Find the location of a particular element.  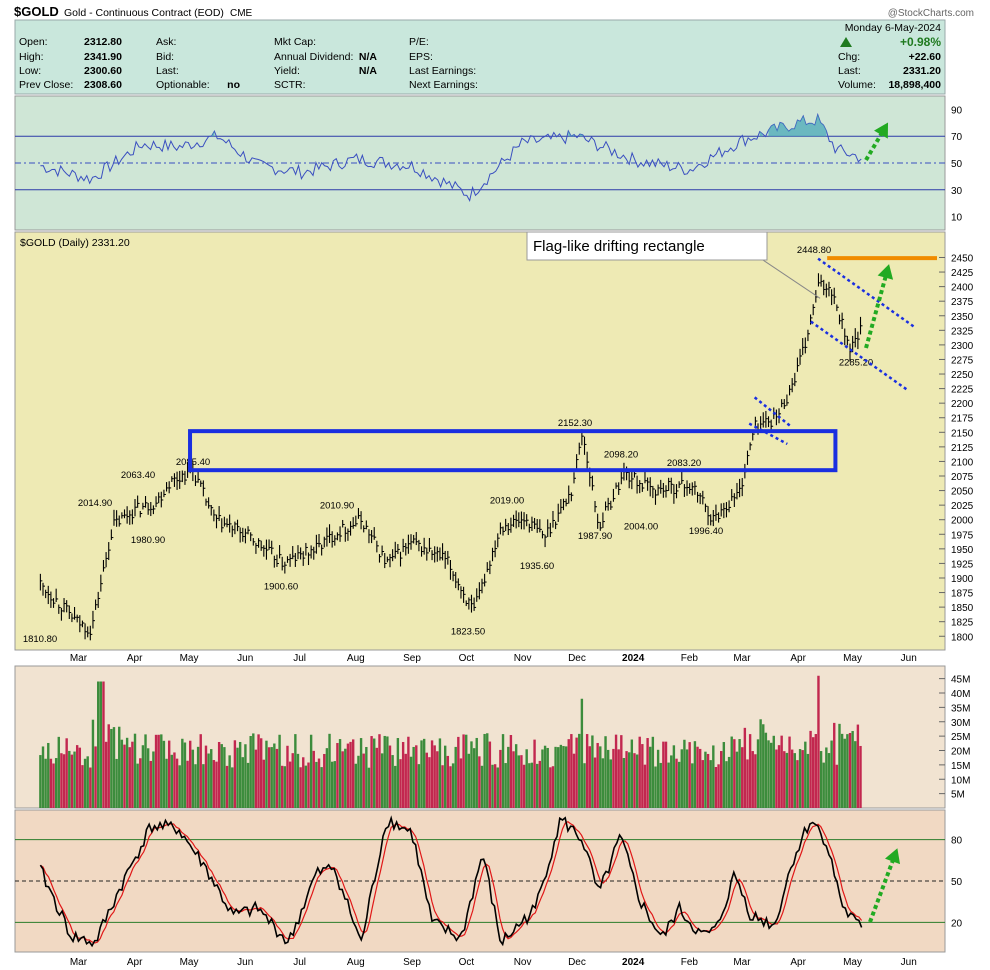

price-annotation: 2019.00 is located at coordinates (507, 501).